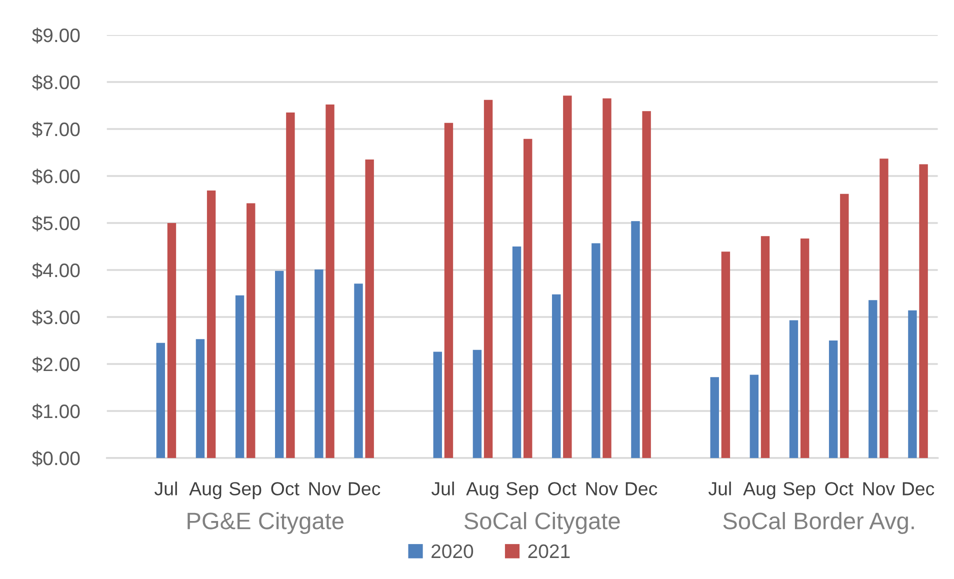  Describe the element at coordinates (56, 36) in the screenshot. I see `y-tick-label: $9.00` at that location.